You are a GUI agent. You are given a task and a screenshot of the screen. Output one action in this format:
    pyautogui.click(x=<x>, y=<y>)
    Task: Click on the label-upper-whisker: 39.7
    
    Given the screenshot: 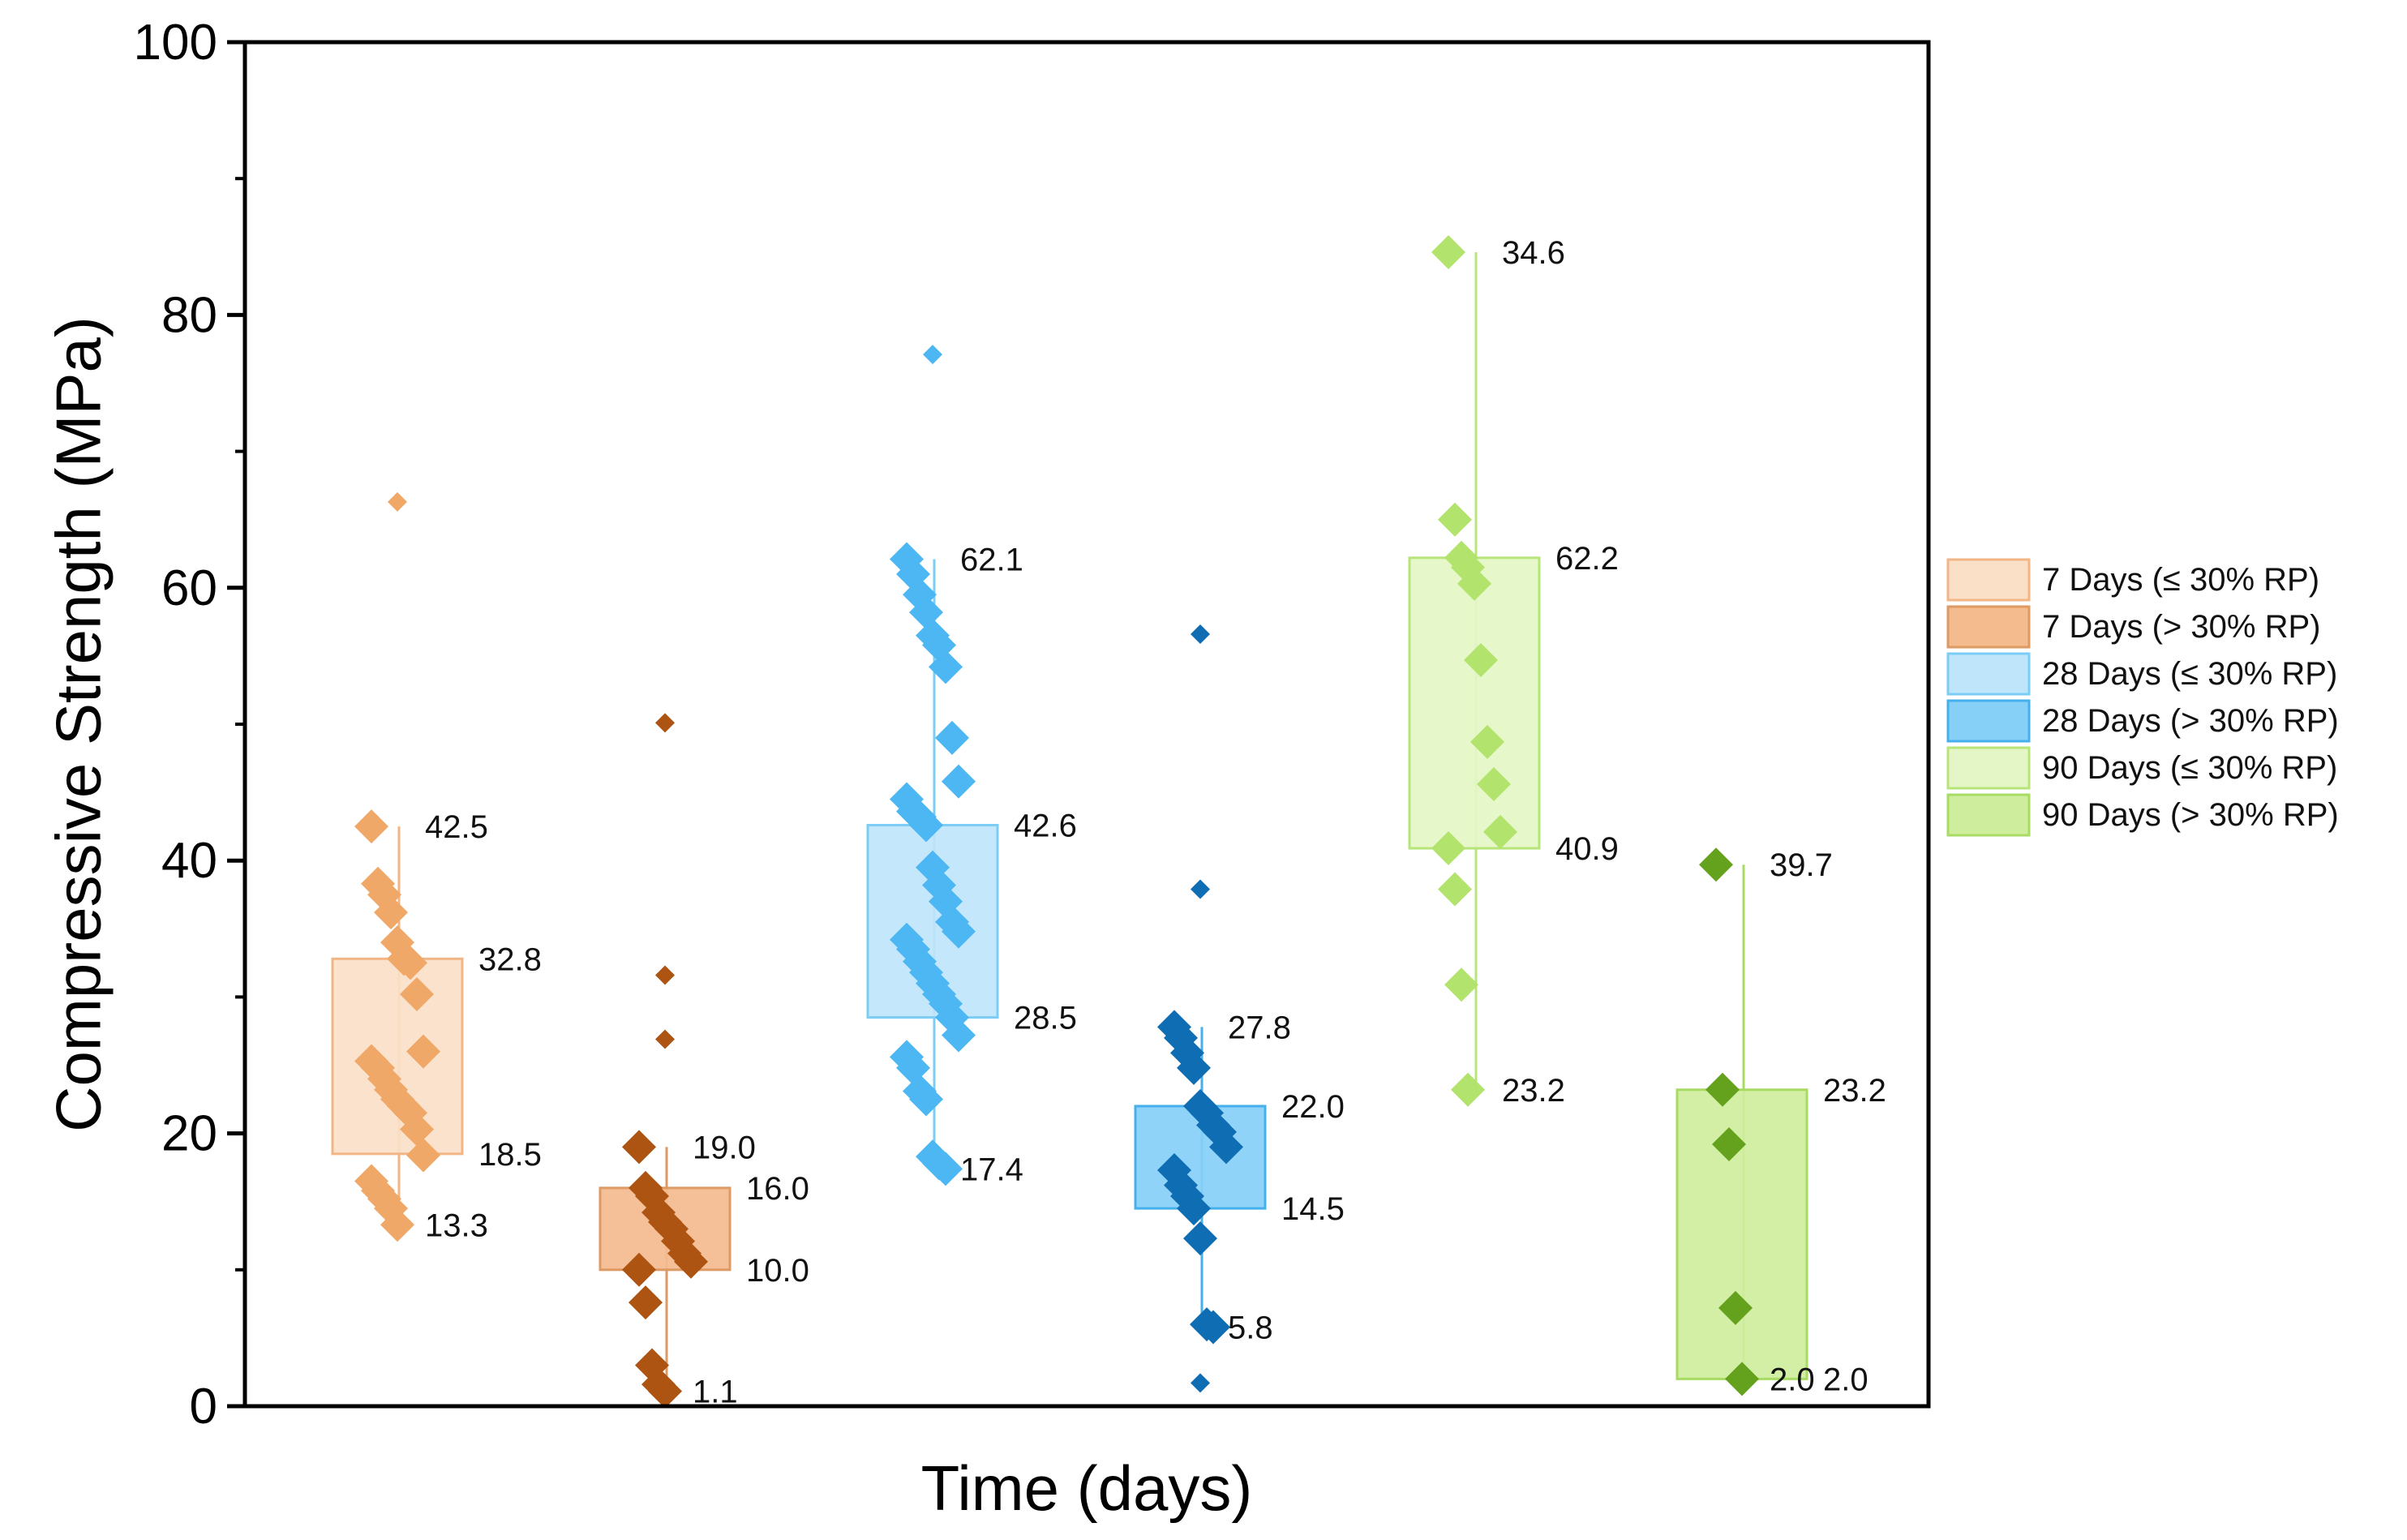 What is the action you would take?
    pyautogui.click(x=1801, y=865)
    